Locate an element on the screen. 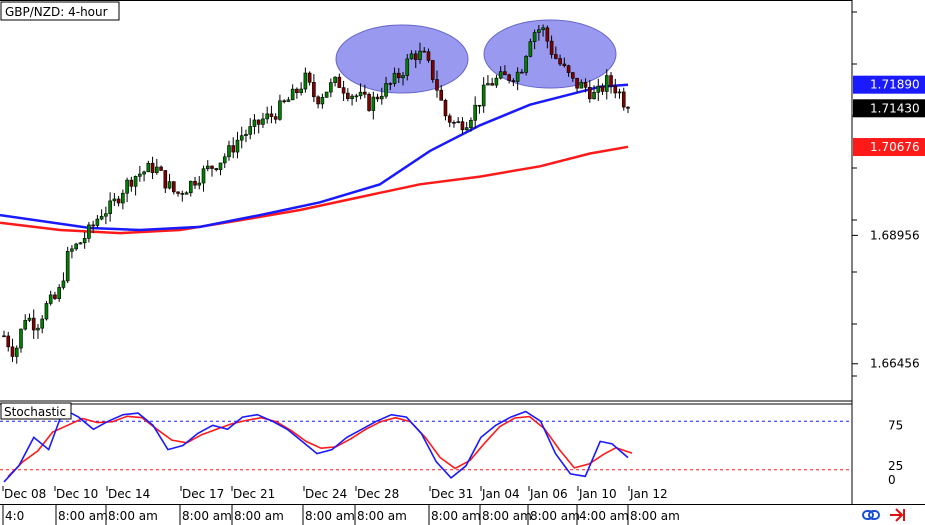 This screenshot has width=925, height=525. stochastic-label: Stochastic is located at coordinates (35, 412).